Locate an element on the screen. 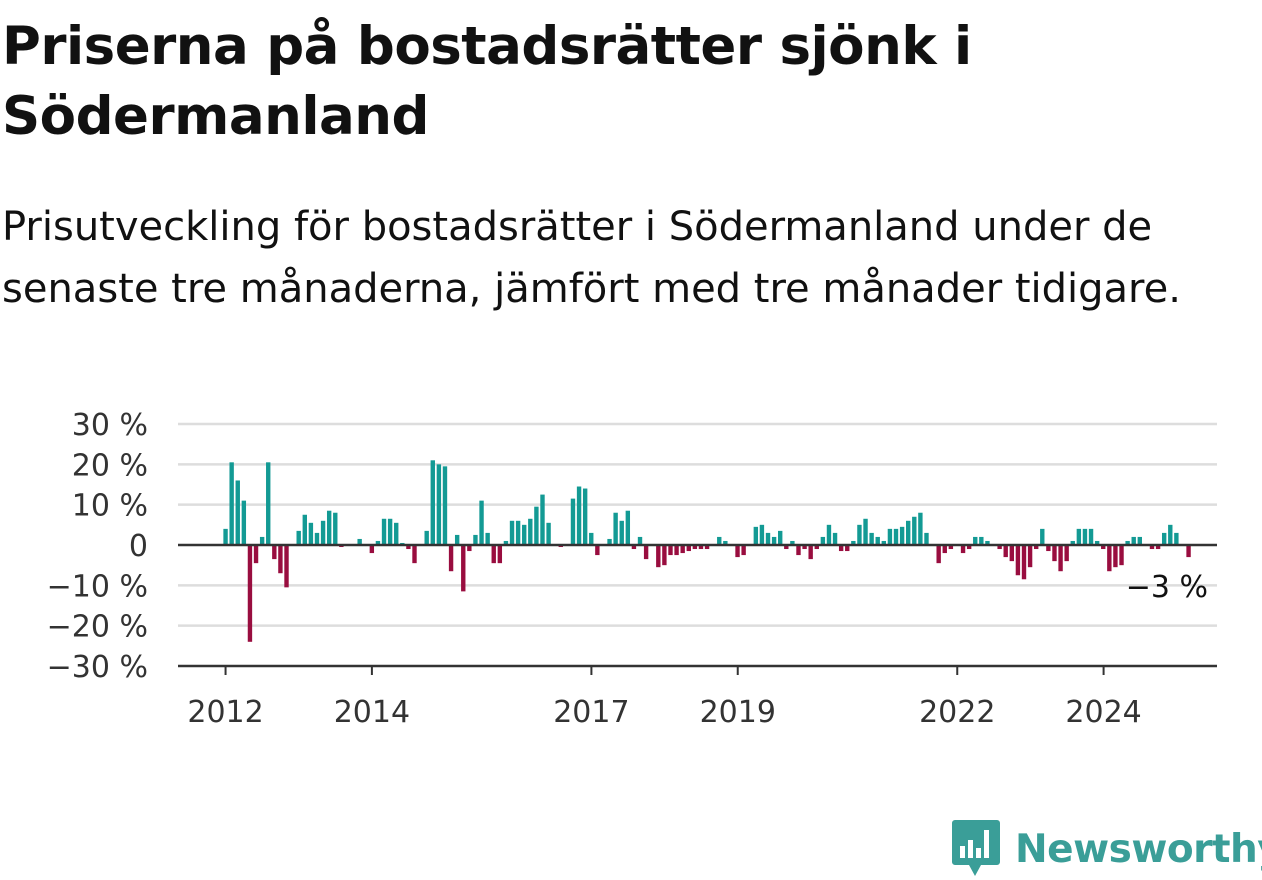 The height and width of the screenshot is (880, 1262). newsworthy-bar-chart-speech-bubble-icon is located at coordinates (976, 848).